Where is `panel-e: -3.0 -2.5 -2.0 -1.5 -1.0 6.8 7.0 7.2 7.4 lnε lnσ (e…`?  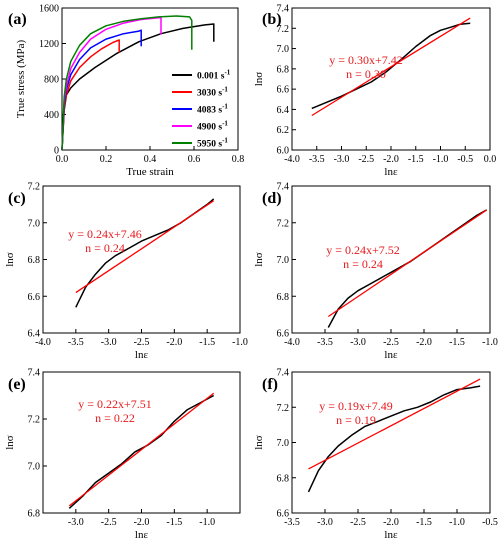
panel-e: -3.0 -2.5 -2.0 -1.5 -1.0 6.8 7.0 7.2 7.4 lnε lnσ (e… is located at coordinates (122, 454).